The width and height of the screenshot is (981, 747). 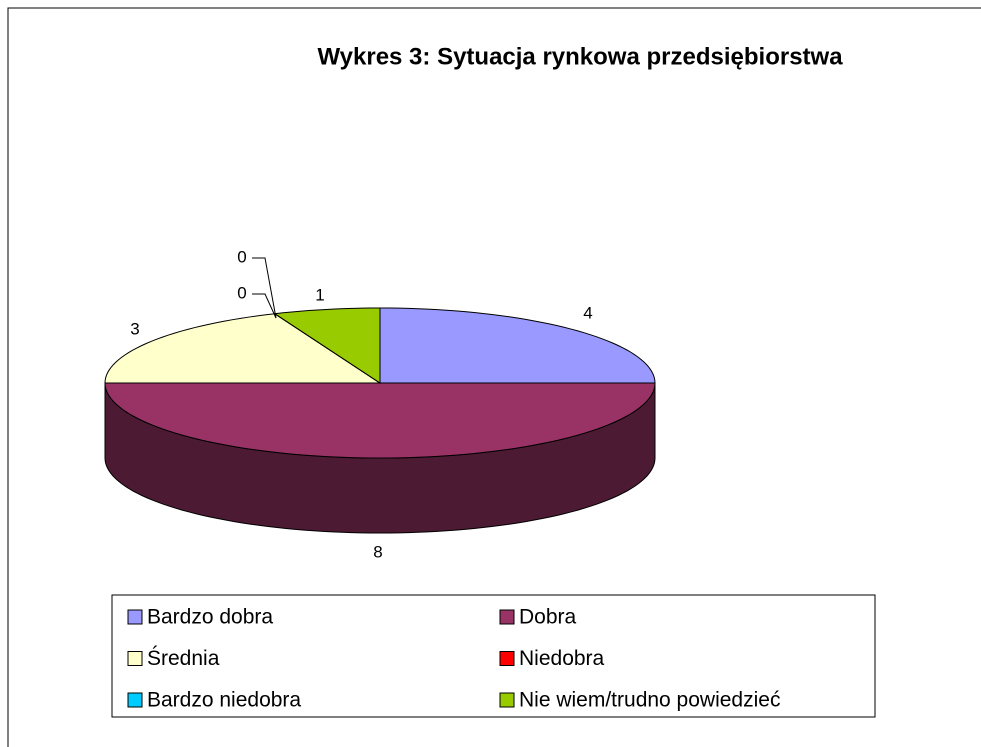 What do you see at coordinates (649, 700) in the screenshot?
I see `legend-label: Nie wiem/trudno powiedzieć` at bounding box center [649, 700].